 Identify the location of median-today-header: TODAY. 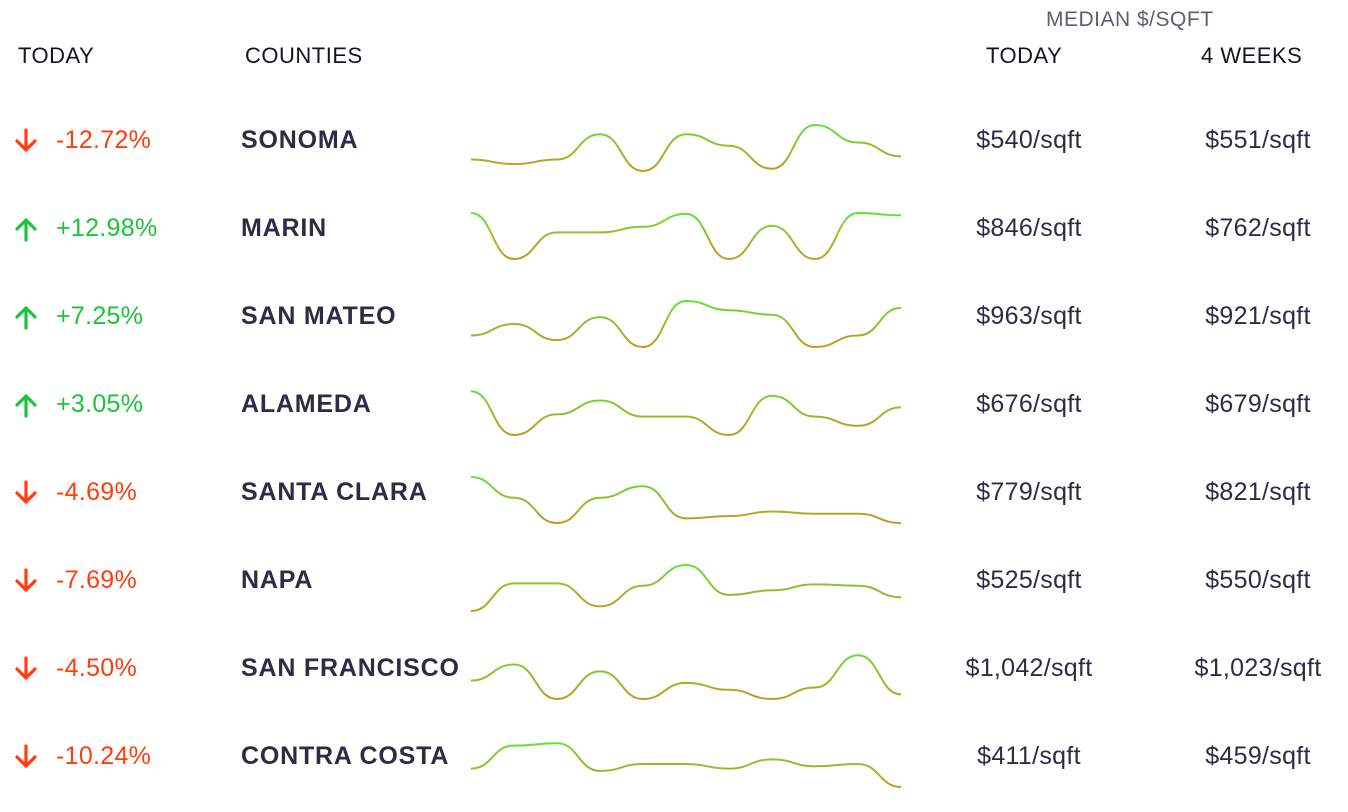
(1024, 55).